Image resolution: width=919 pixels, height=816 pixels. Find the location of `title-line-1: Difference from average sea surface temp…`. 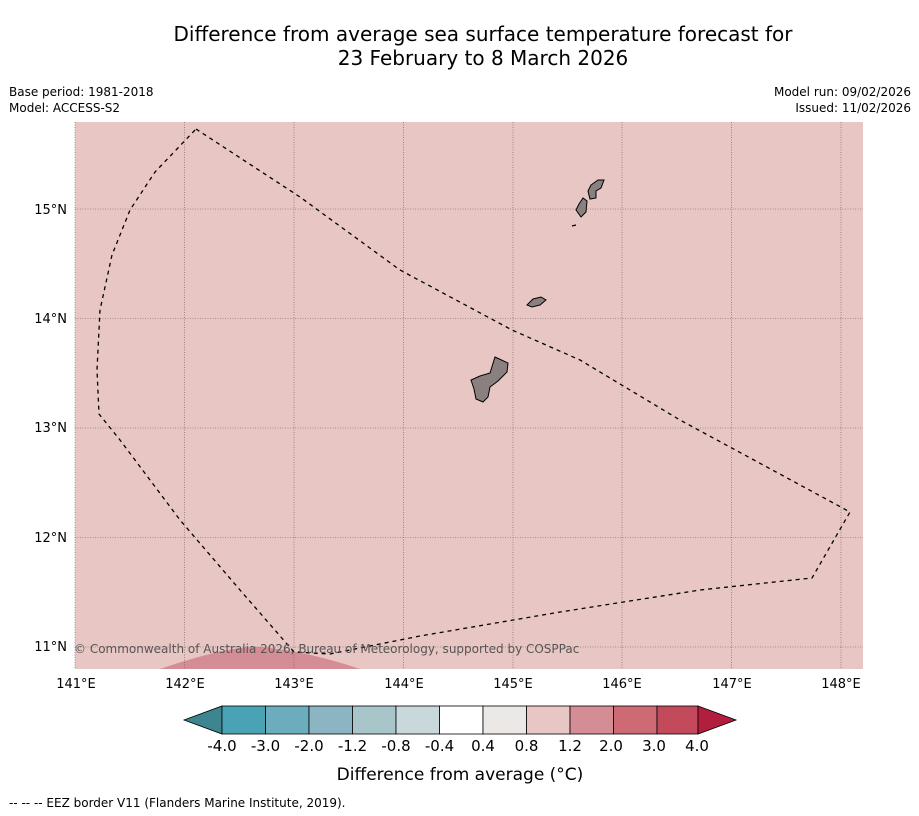

title-line-1: Difference from average sea surface temp… is located at coordinates (483, 34).